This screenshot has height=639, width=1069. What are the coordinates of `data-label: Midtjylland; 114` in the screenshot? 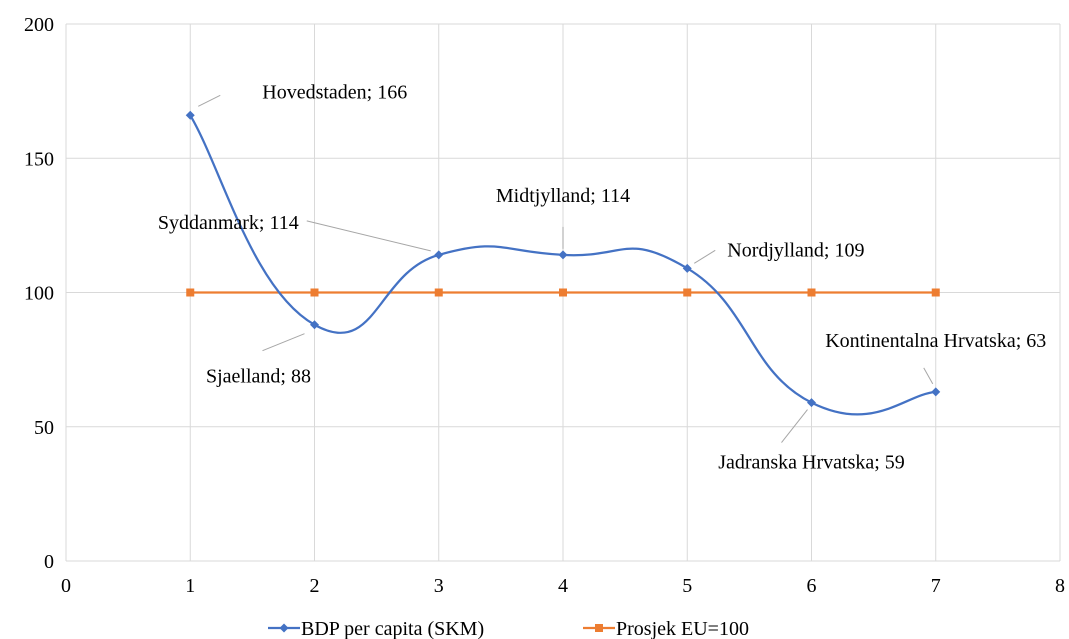 It's located at (563, 196).